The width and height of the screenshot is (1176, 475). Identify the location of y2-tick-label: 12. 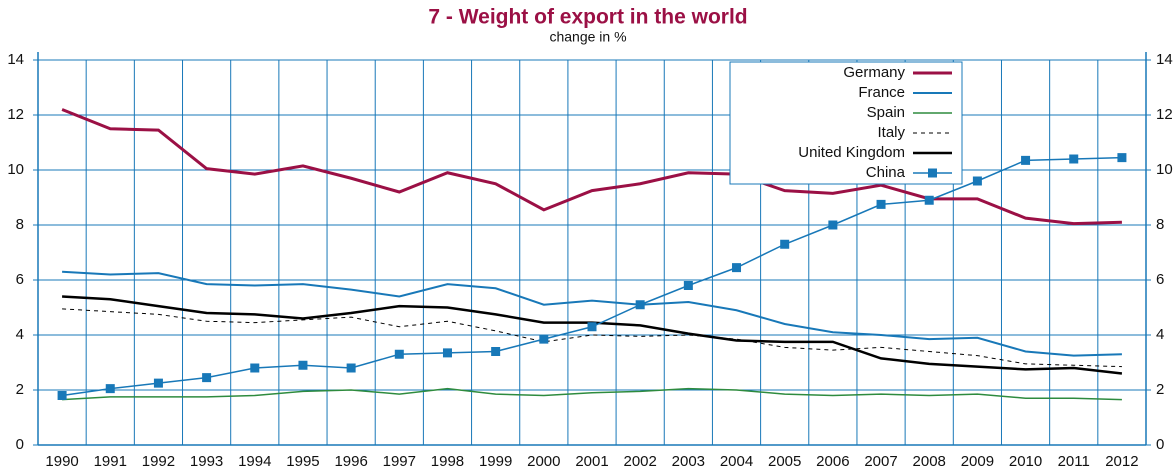
(1164, 114).